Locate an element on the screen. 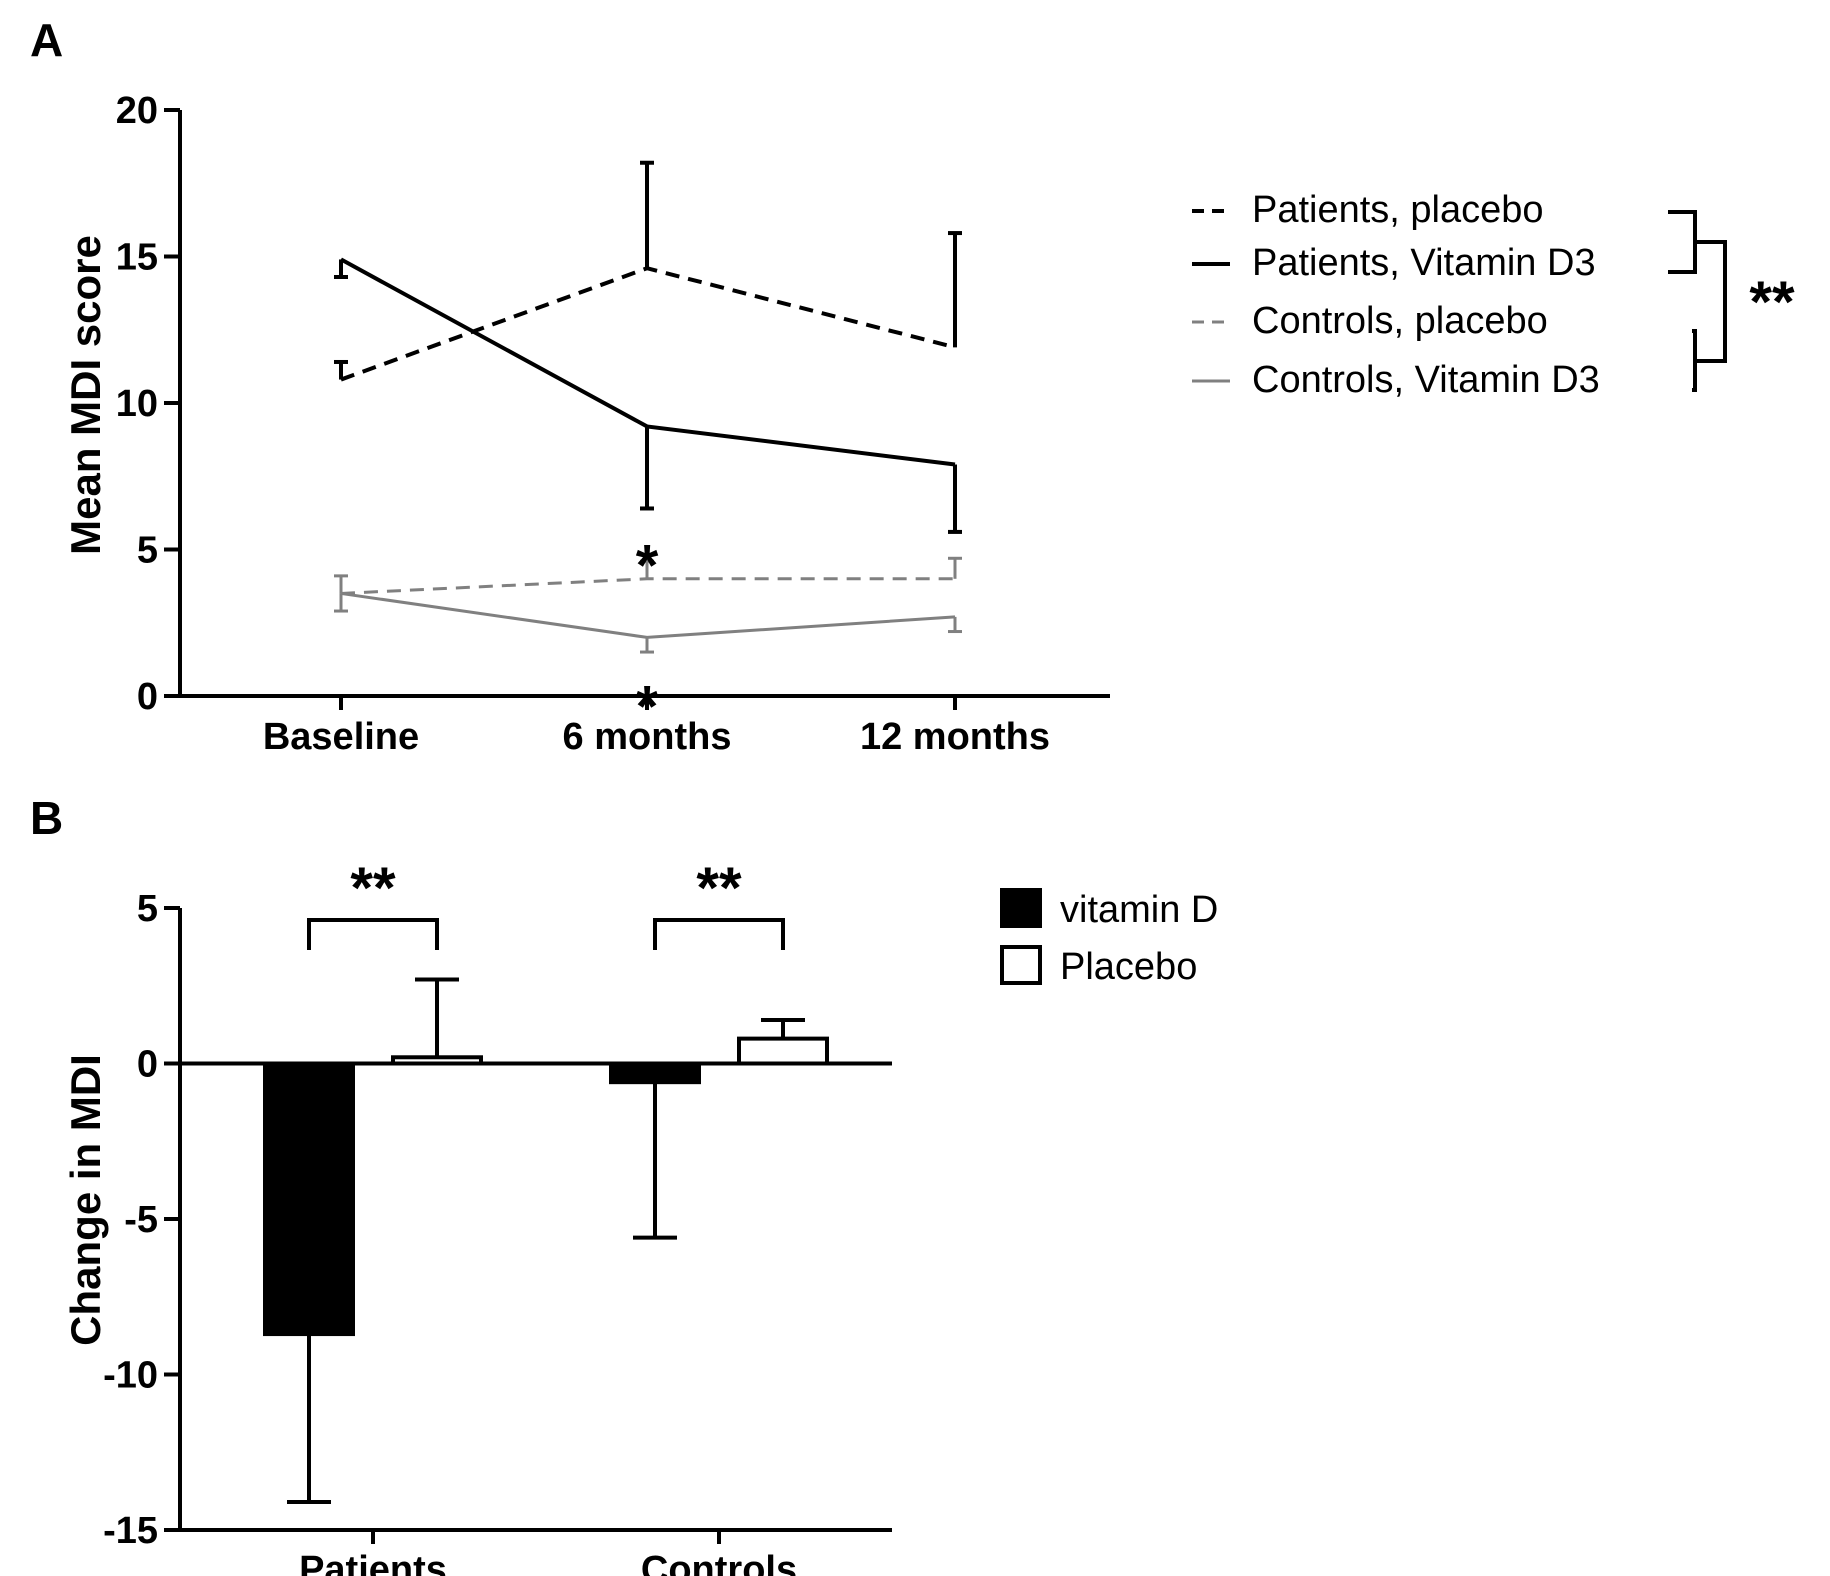  panel-a-legend-label: Patients, placebo is located at coordinates (1398, 210).